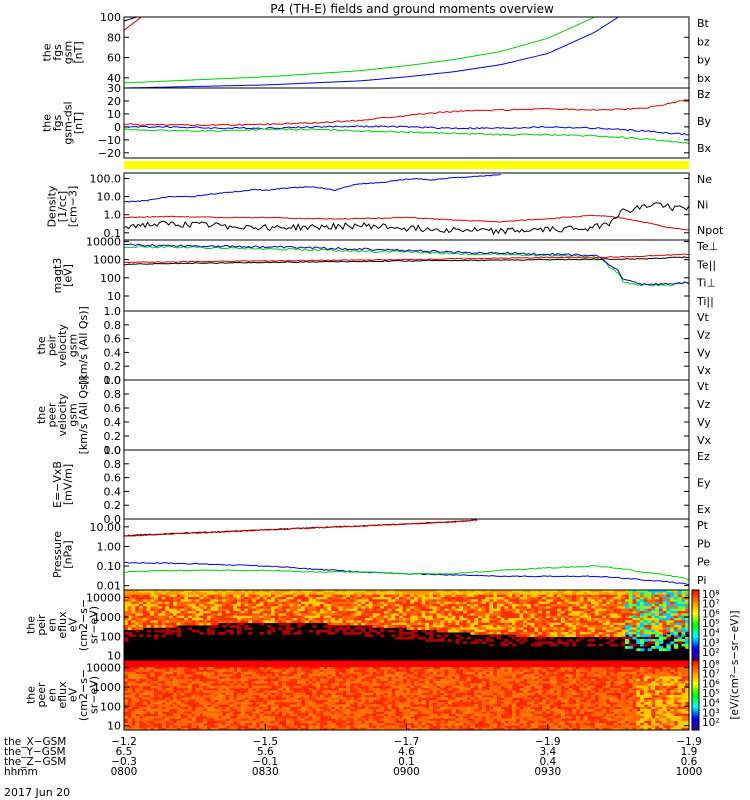 This screenshot has height=800, width=750. I want to click on colorbar-label: 10⁵, so click(711, 624).